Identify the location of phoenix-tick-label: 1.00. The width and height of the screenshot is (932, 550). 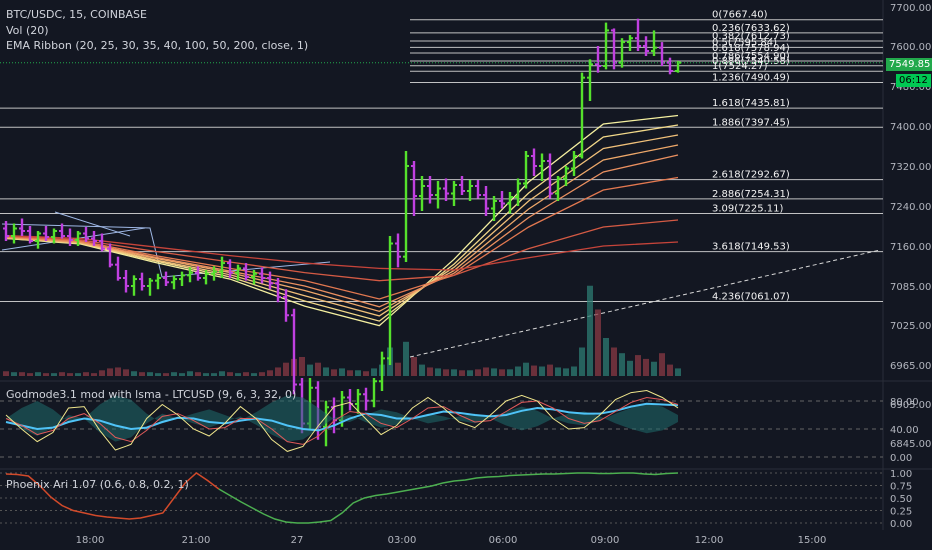
(901, 474).